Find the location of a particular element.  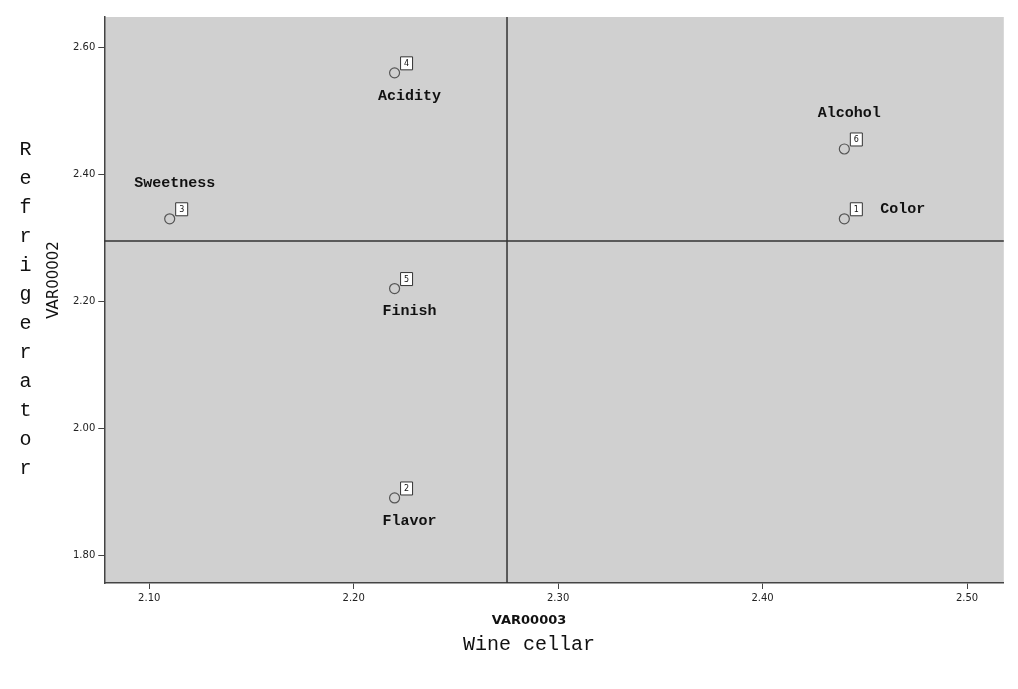

annotation: 4 is located at coordinates (407, 63).